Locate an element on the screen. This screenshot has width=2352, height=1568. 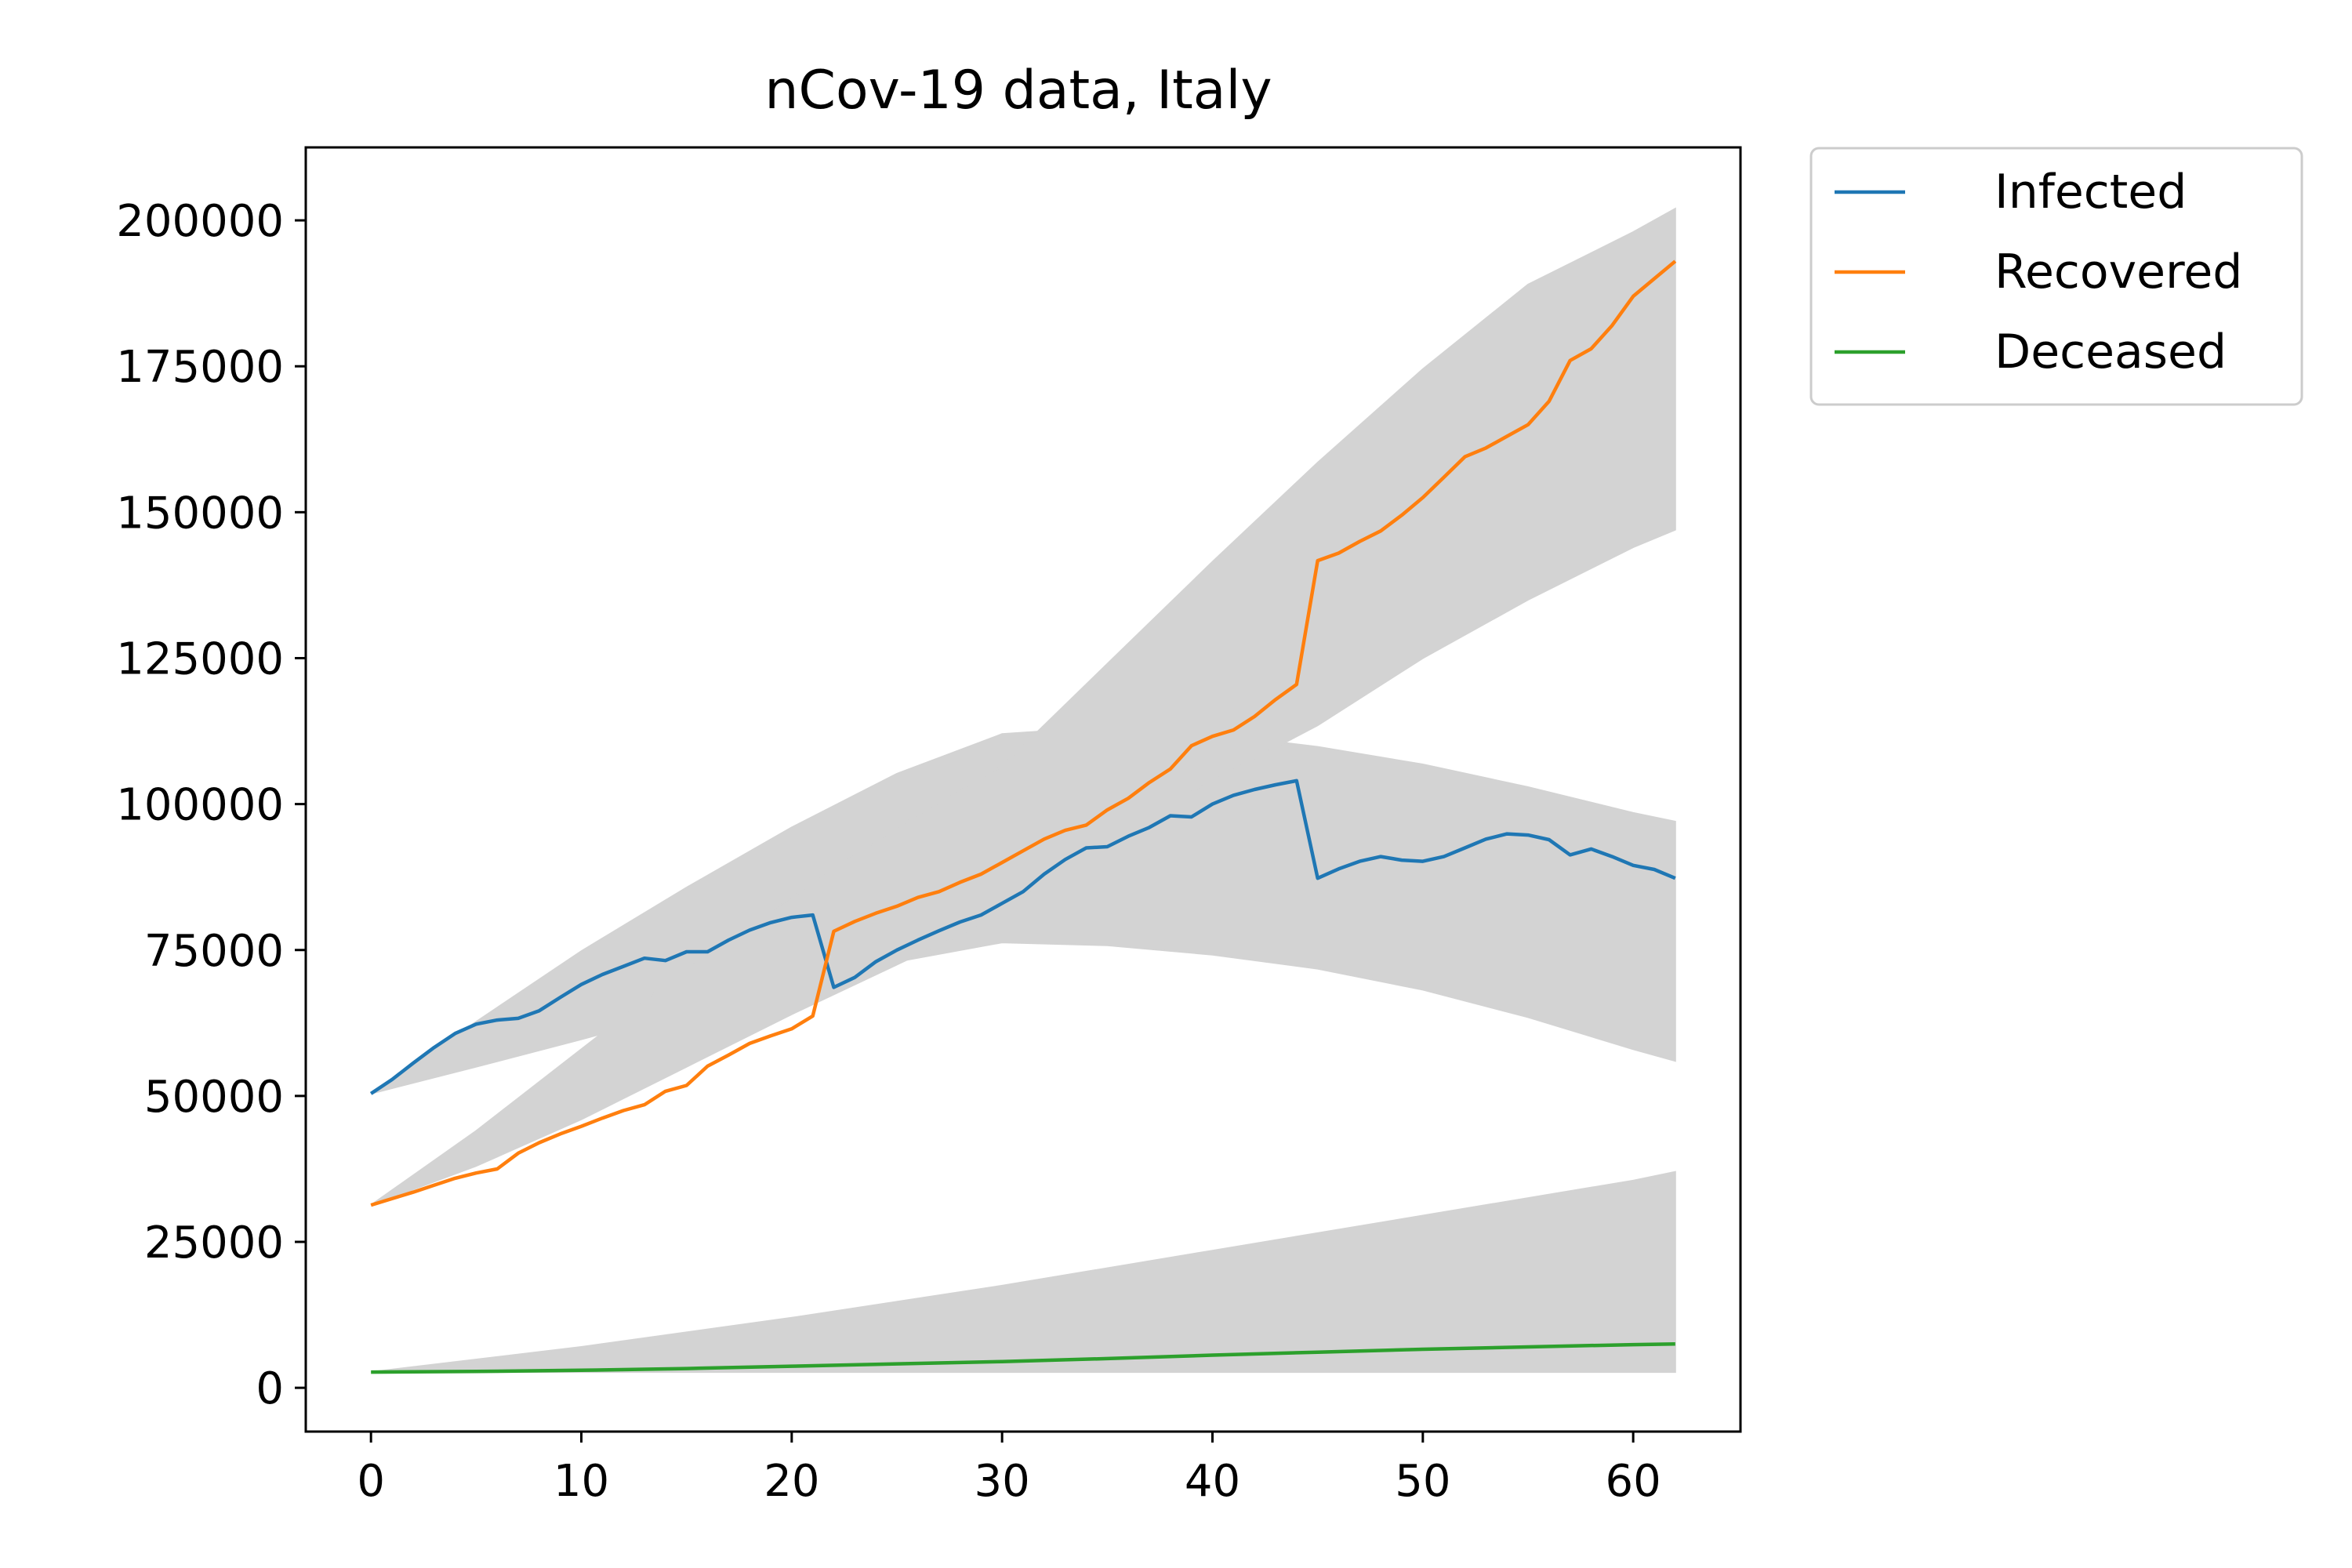
y-tick-label: 100000 is located at coordinates (200, 806).